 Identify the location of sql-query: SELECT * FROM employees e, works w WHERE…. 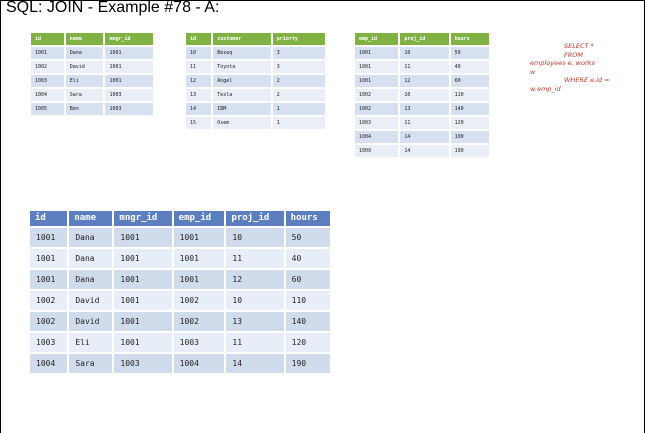
(580, 67).